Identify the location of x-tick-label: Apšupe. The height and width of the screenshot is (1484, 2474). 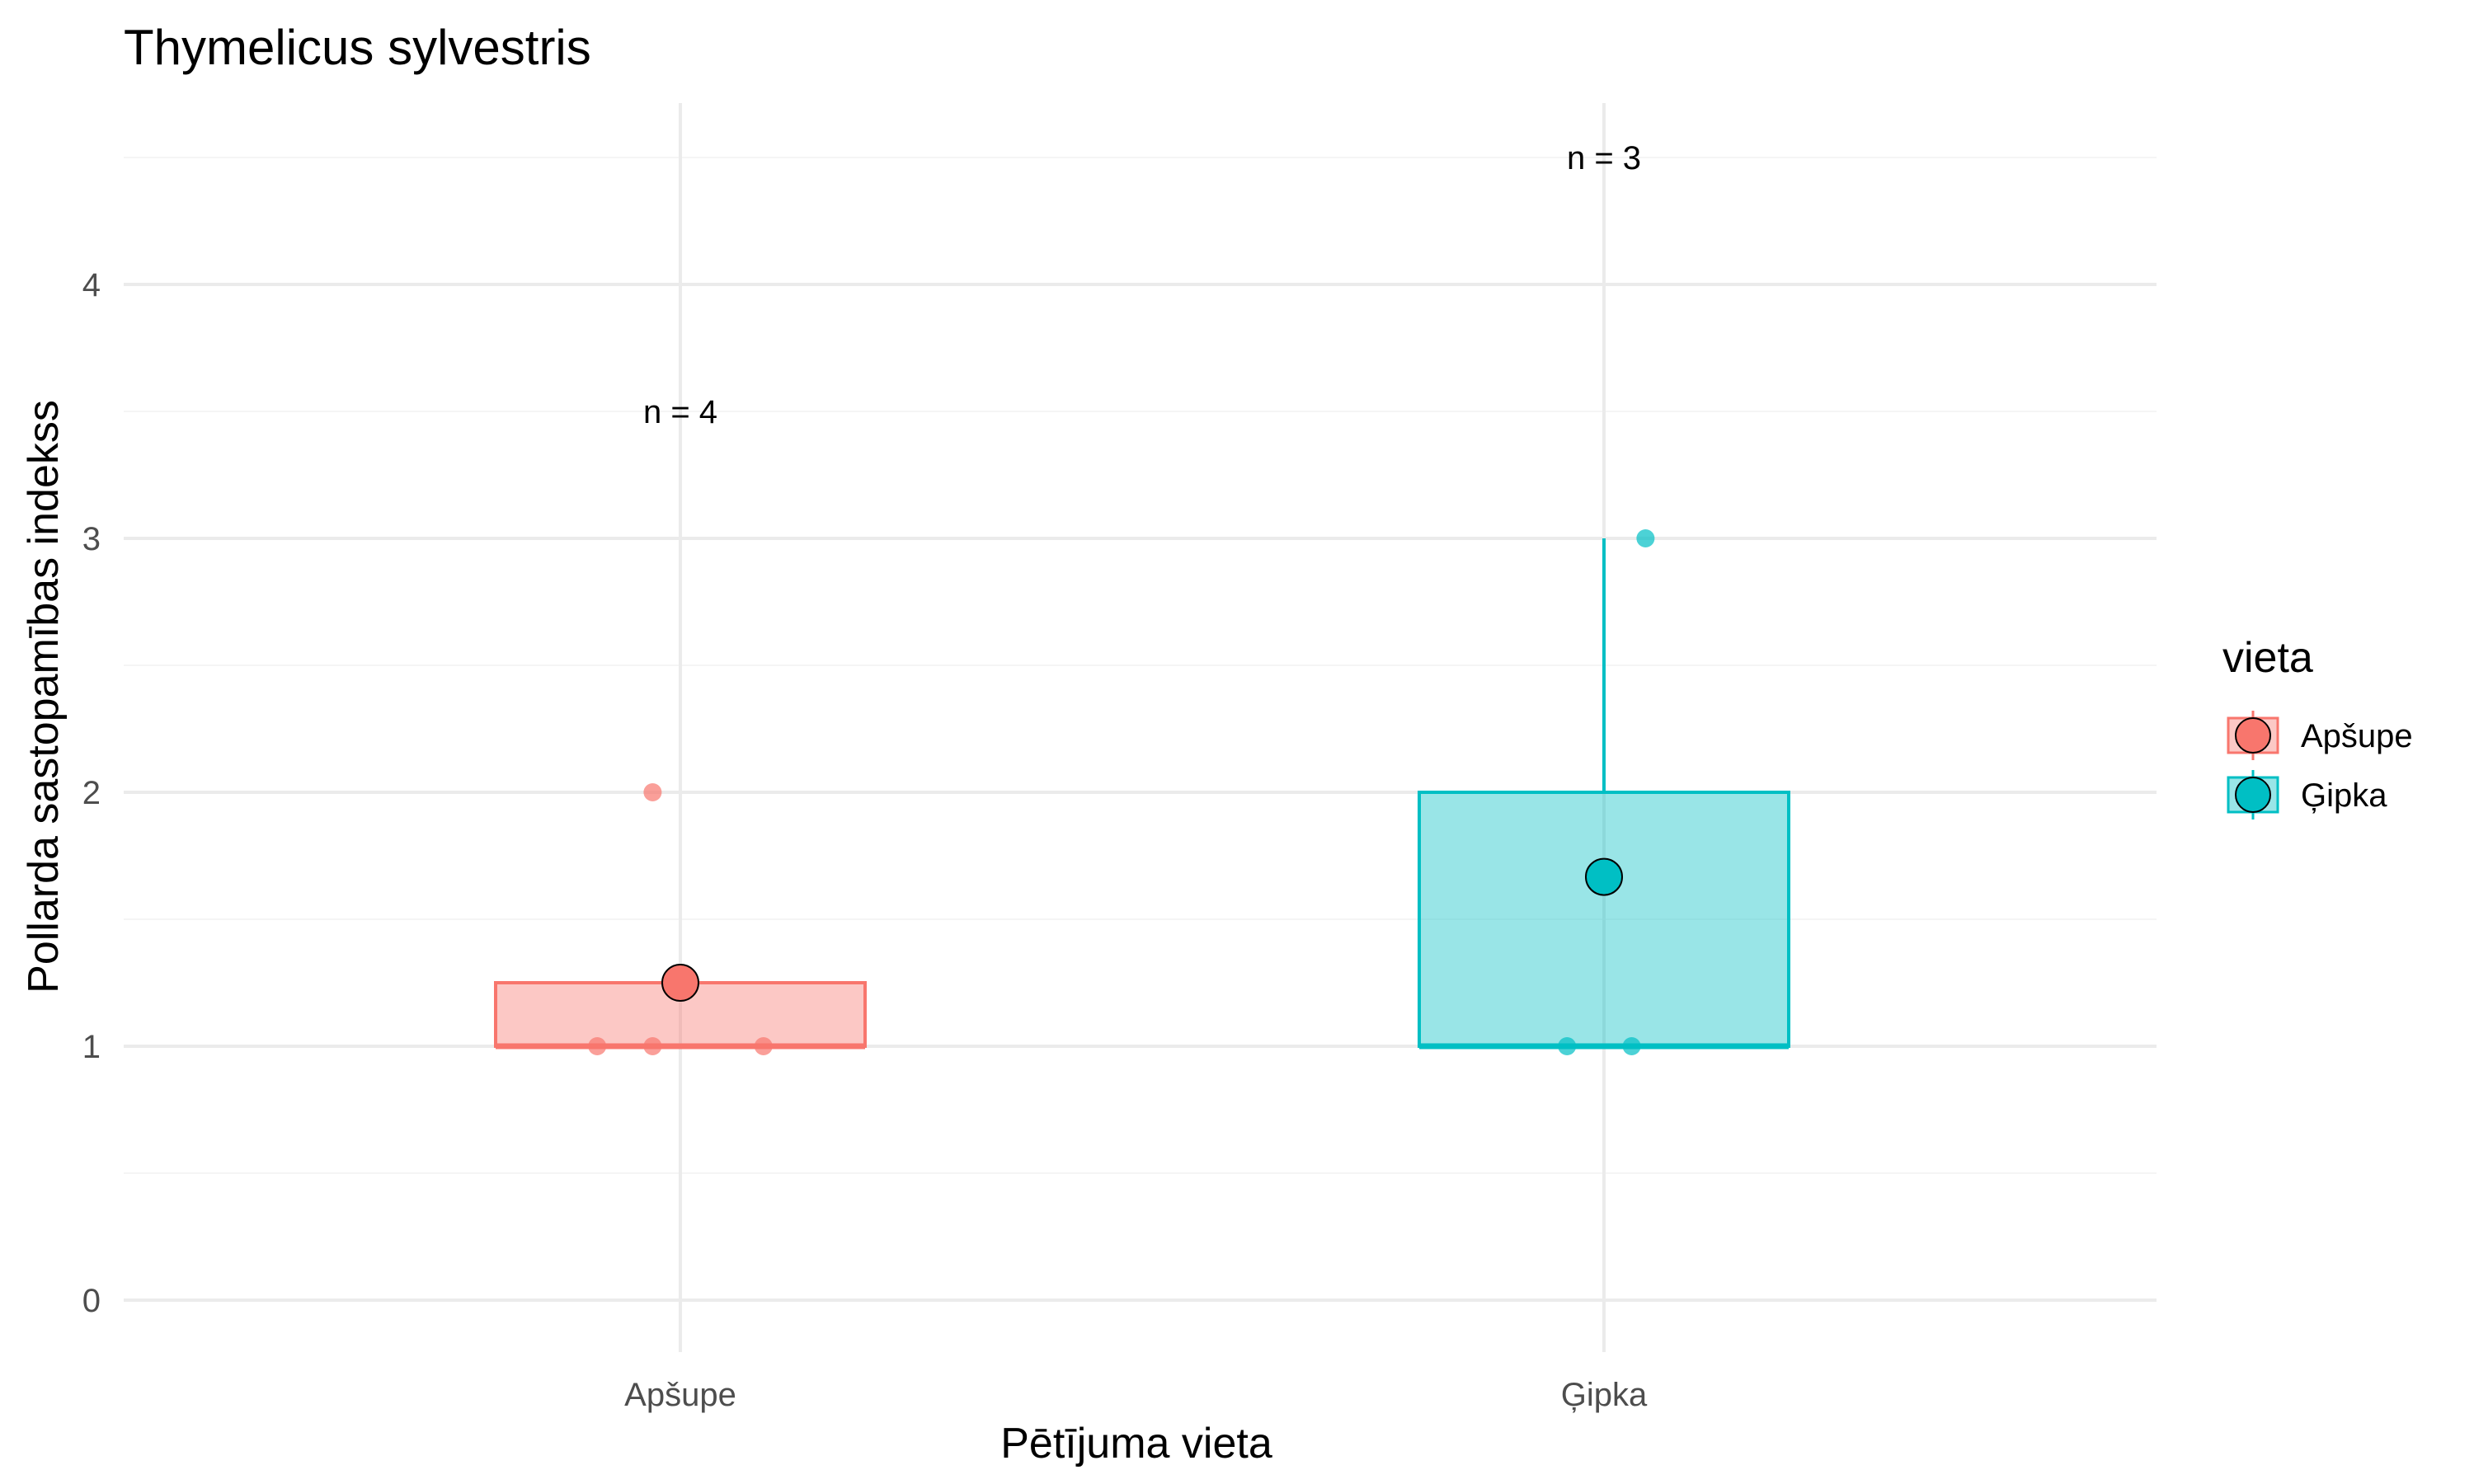
(680, 1395).